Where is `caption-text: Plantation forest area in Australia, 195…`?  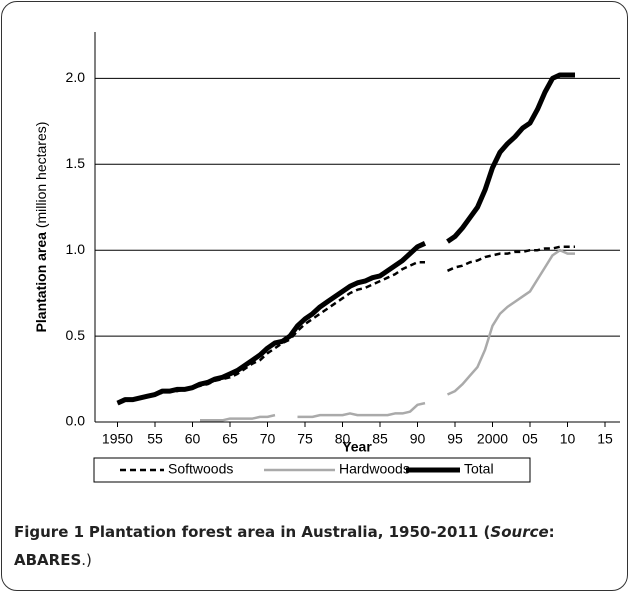
caption-text: Plantation forest area in Australia, 195… is located at coordinates (289, 532).